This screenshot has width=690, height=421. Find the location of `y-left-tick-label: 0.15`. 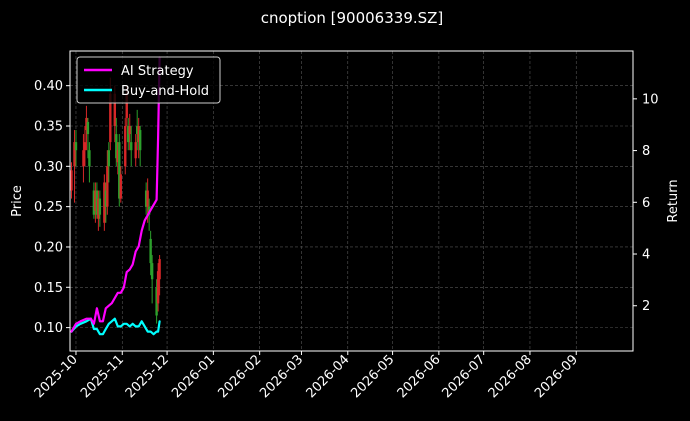

y-left-tick-label: 0.15 is located at coordinates (48, 288).